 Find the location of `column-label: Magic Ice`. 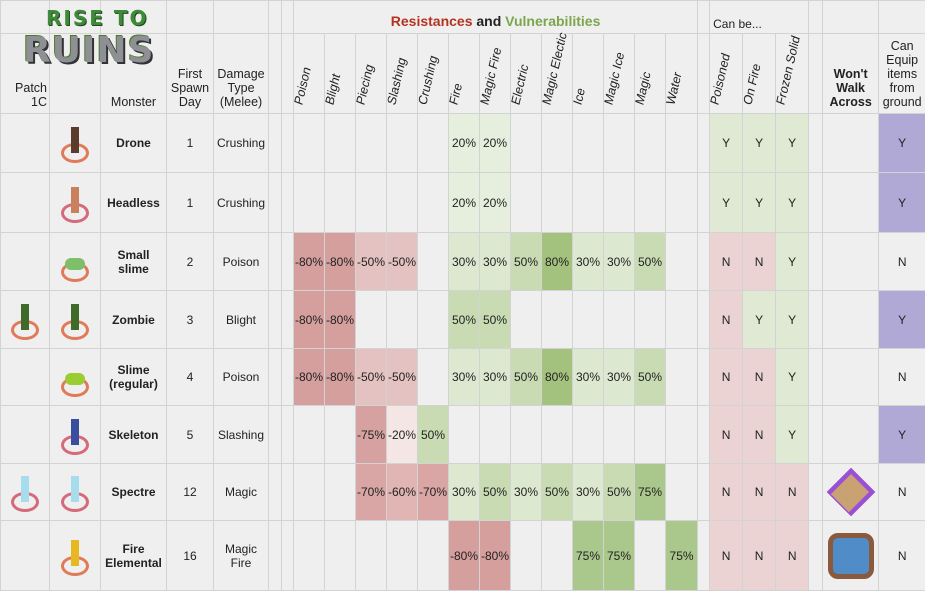

column-label: Magic Ice is located at coordinates (614, 78).